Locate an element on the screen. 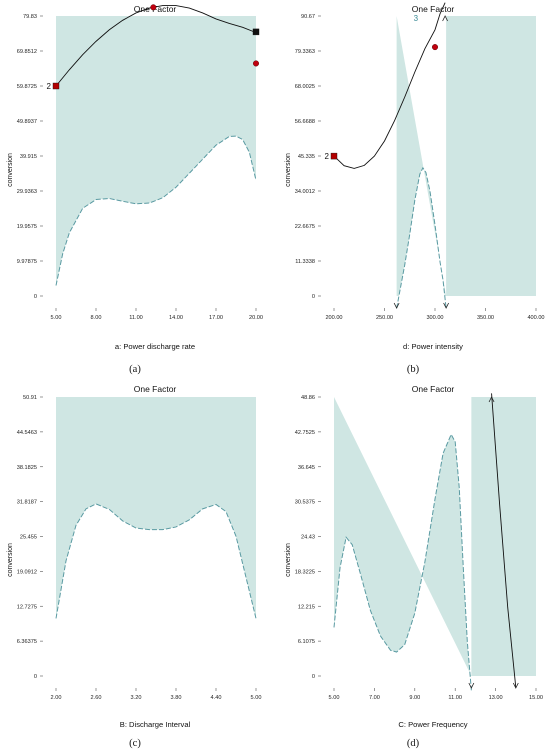 The width and height of the screenshot is (550, 750). panel-d-x-tick-label: 9.00 is located at coordinates (414, 698).